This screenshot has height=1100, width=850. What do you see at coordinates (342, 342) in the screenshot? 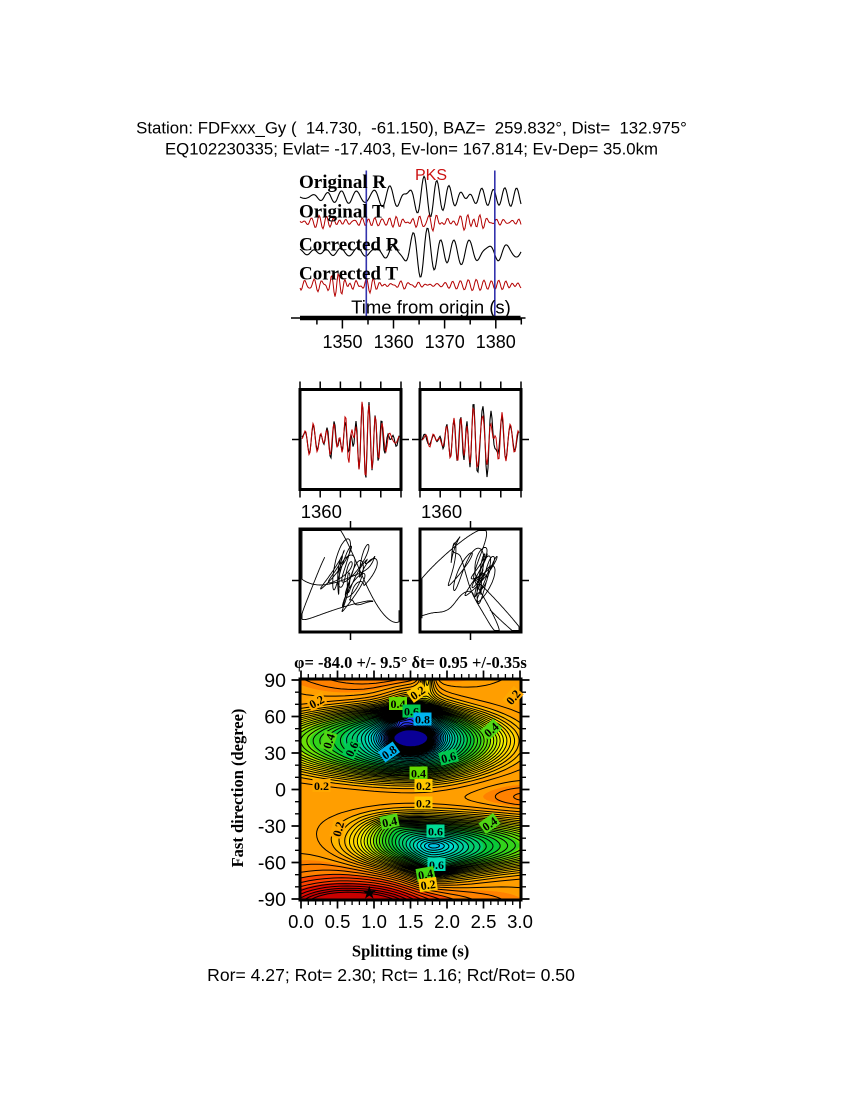
I see `svg-text: 1350` at bounding box center [342, 342].